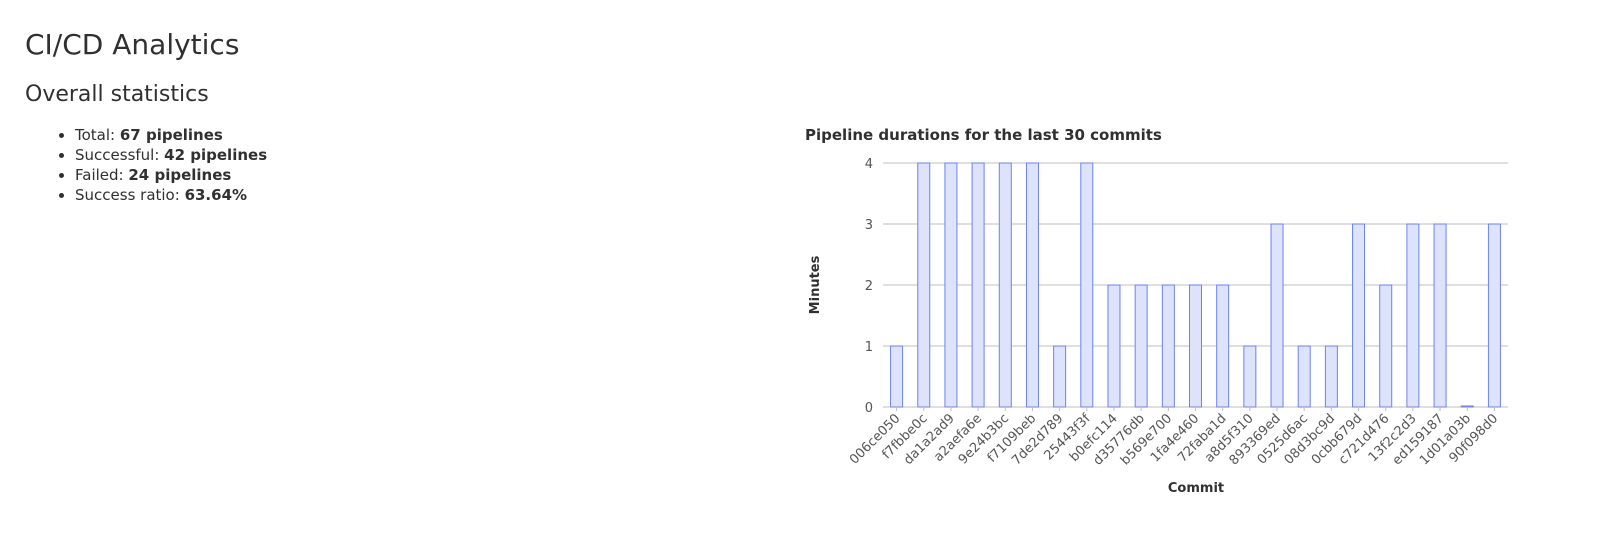 Image resolution: width=1606 pixels, height=552 pixels. What do you see at coordinates (117, 94) in the screenshot?
I see `section-heading: Overall statistics` at bounding box center [117, 94].